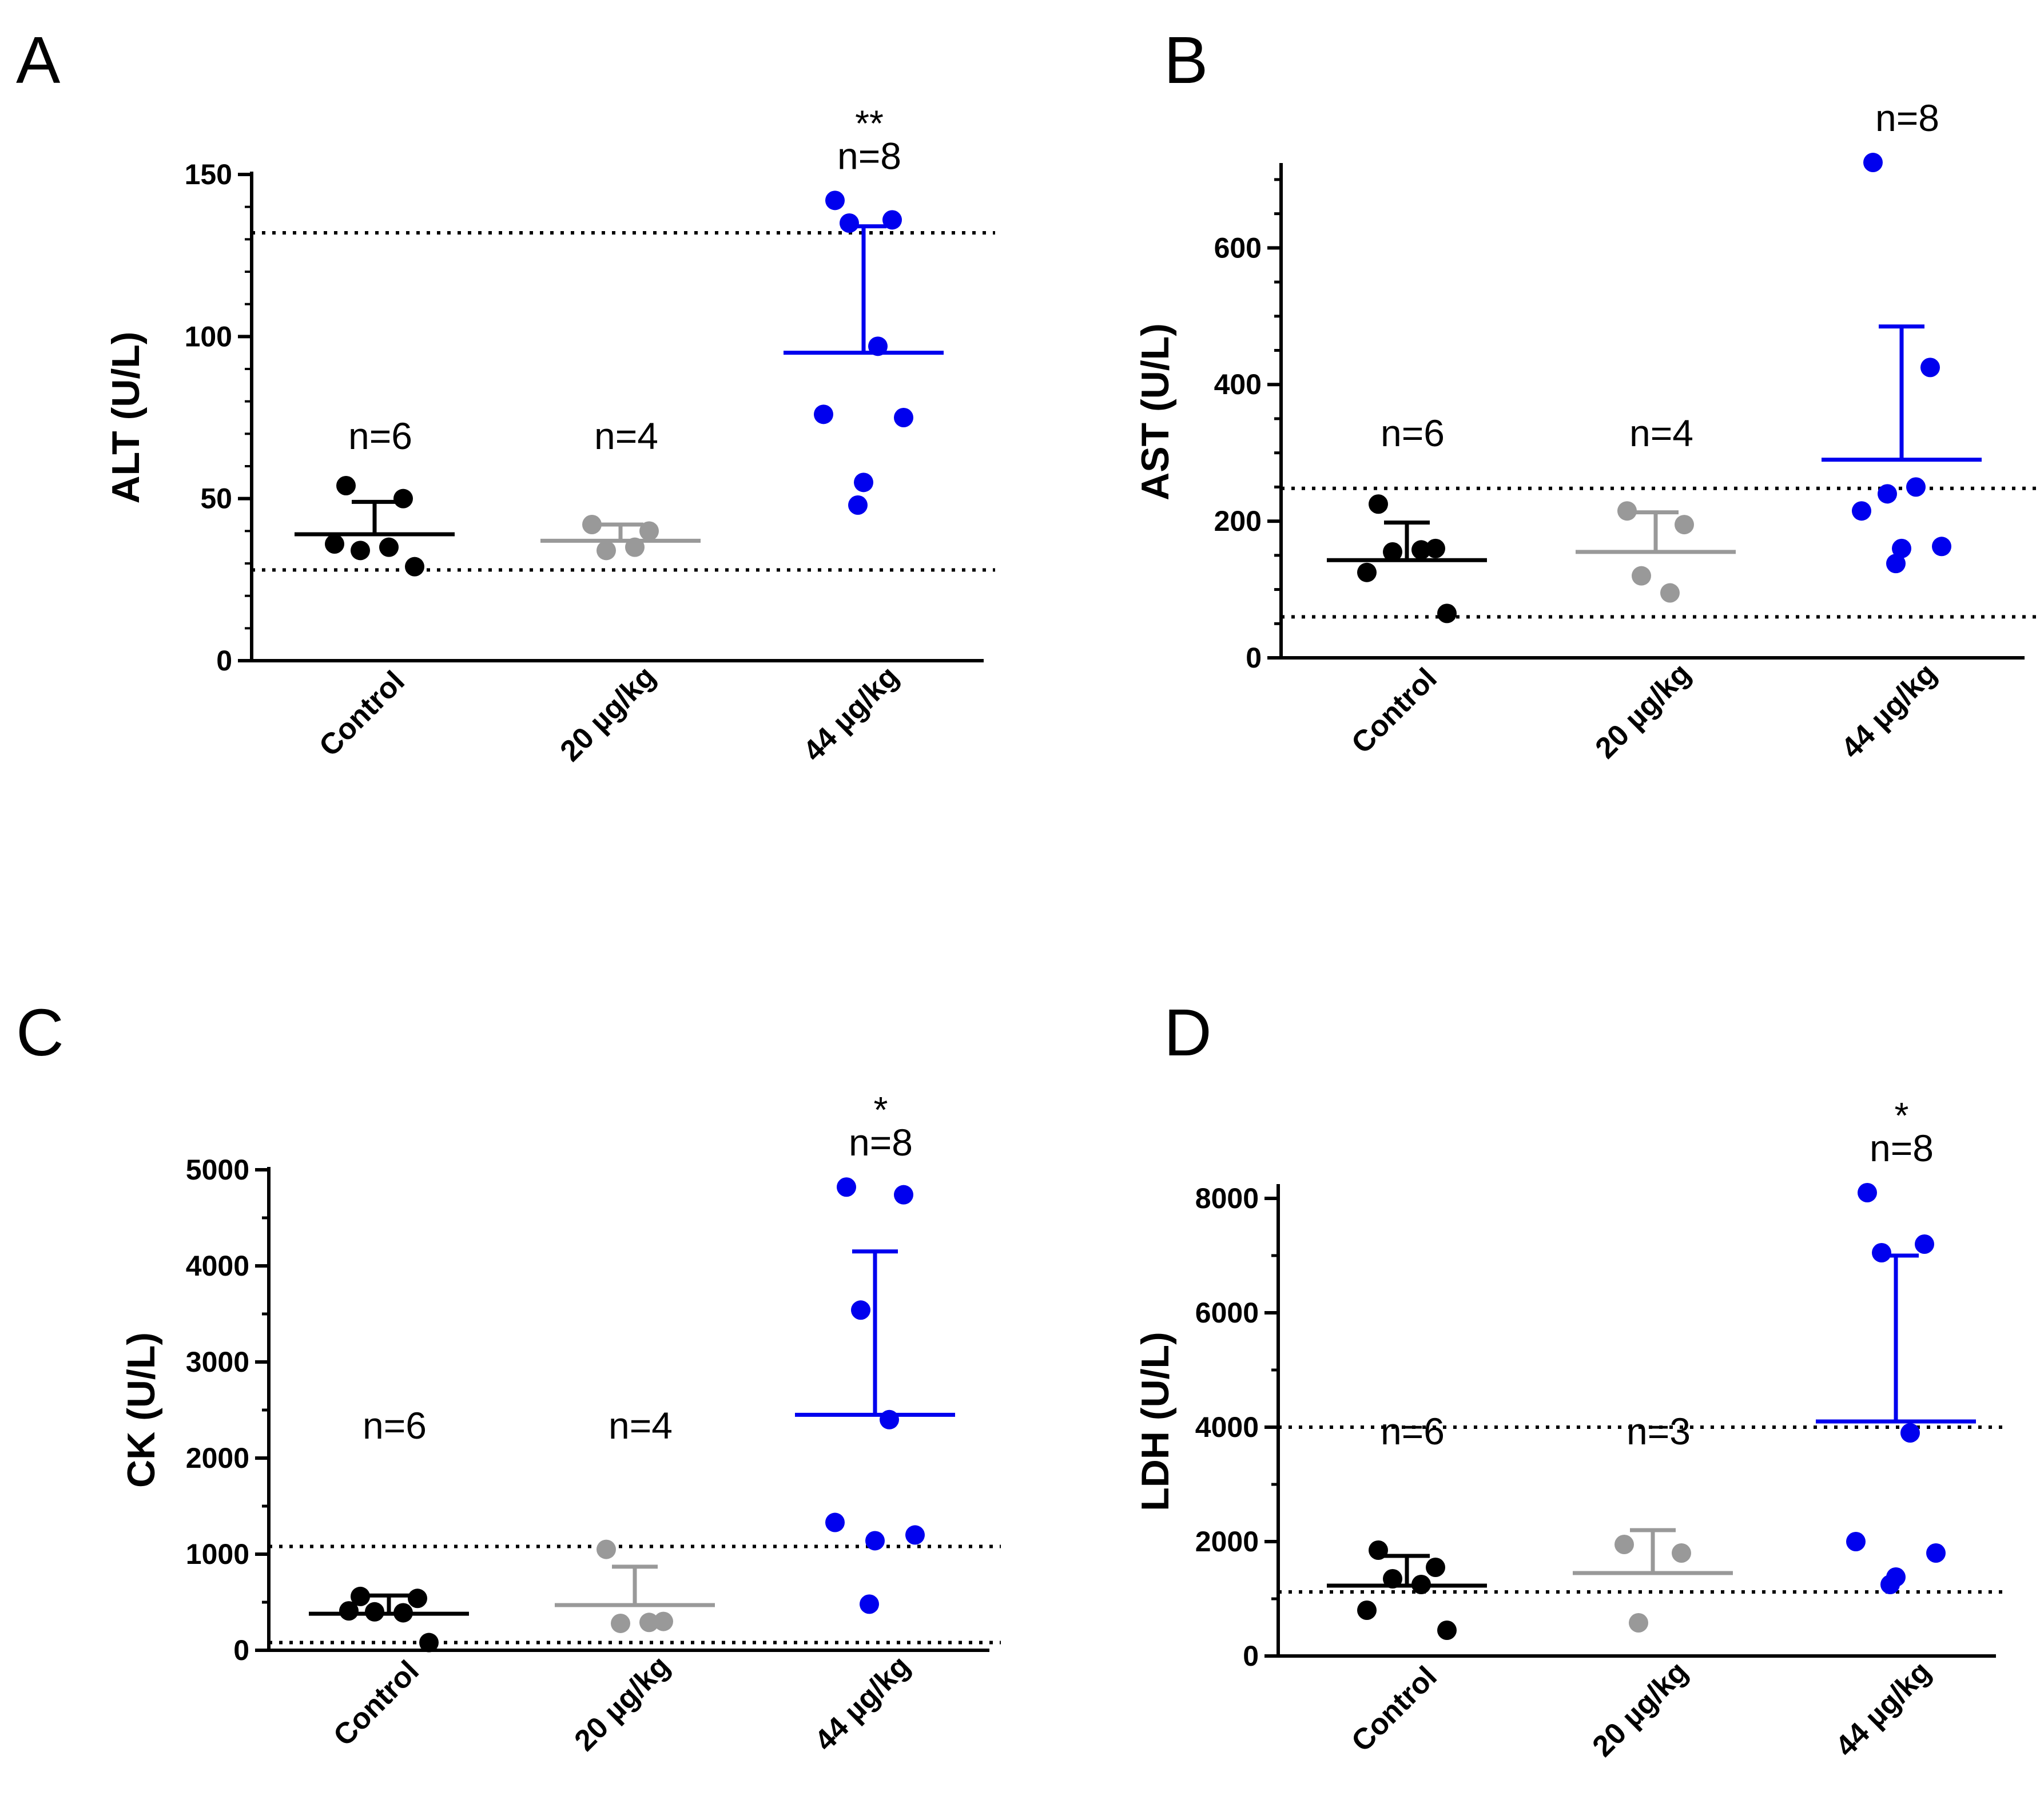 The width and height of the screenshot is (2044, 1799). What do you see at coordinates (1227, 1198) in the screenshot?
I see `panel-d-y-tick-label-8000: 8000` at bounding box center [1227, 1198].